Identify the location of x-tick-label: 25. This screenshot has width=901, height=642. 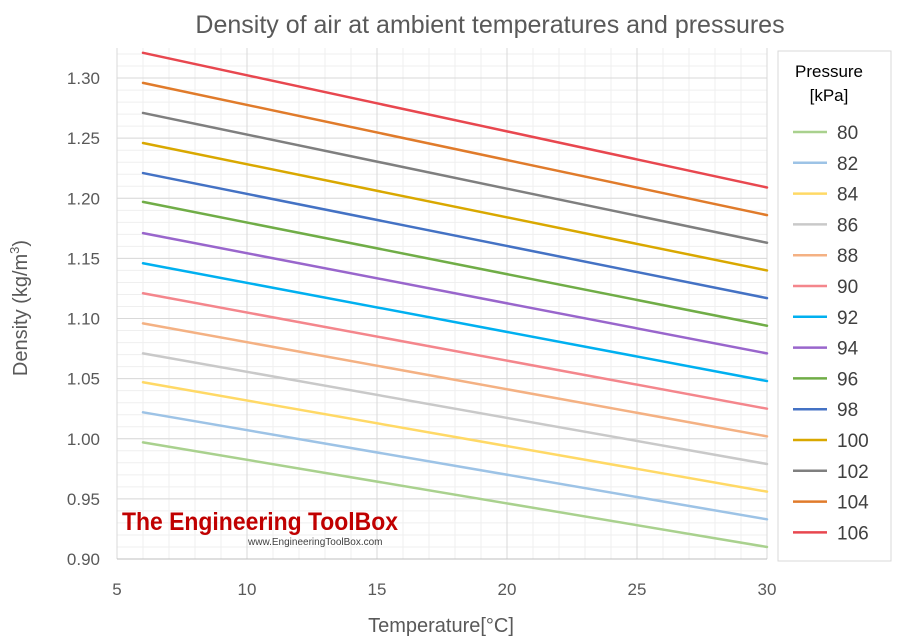
(637, 589).